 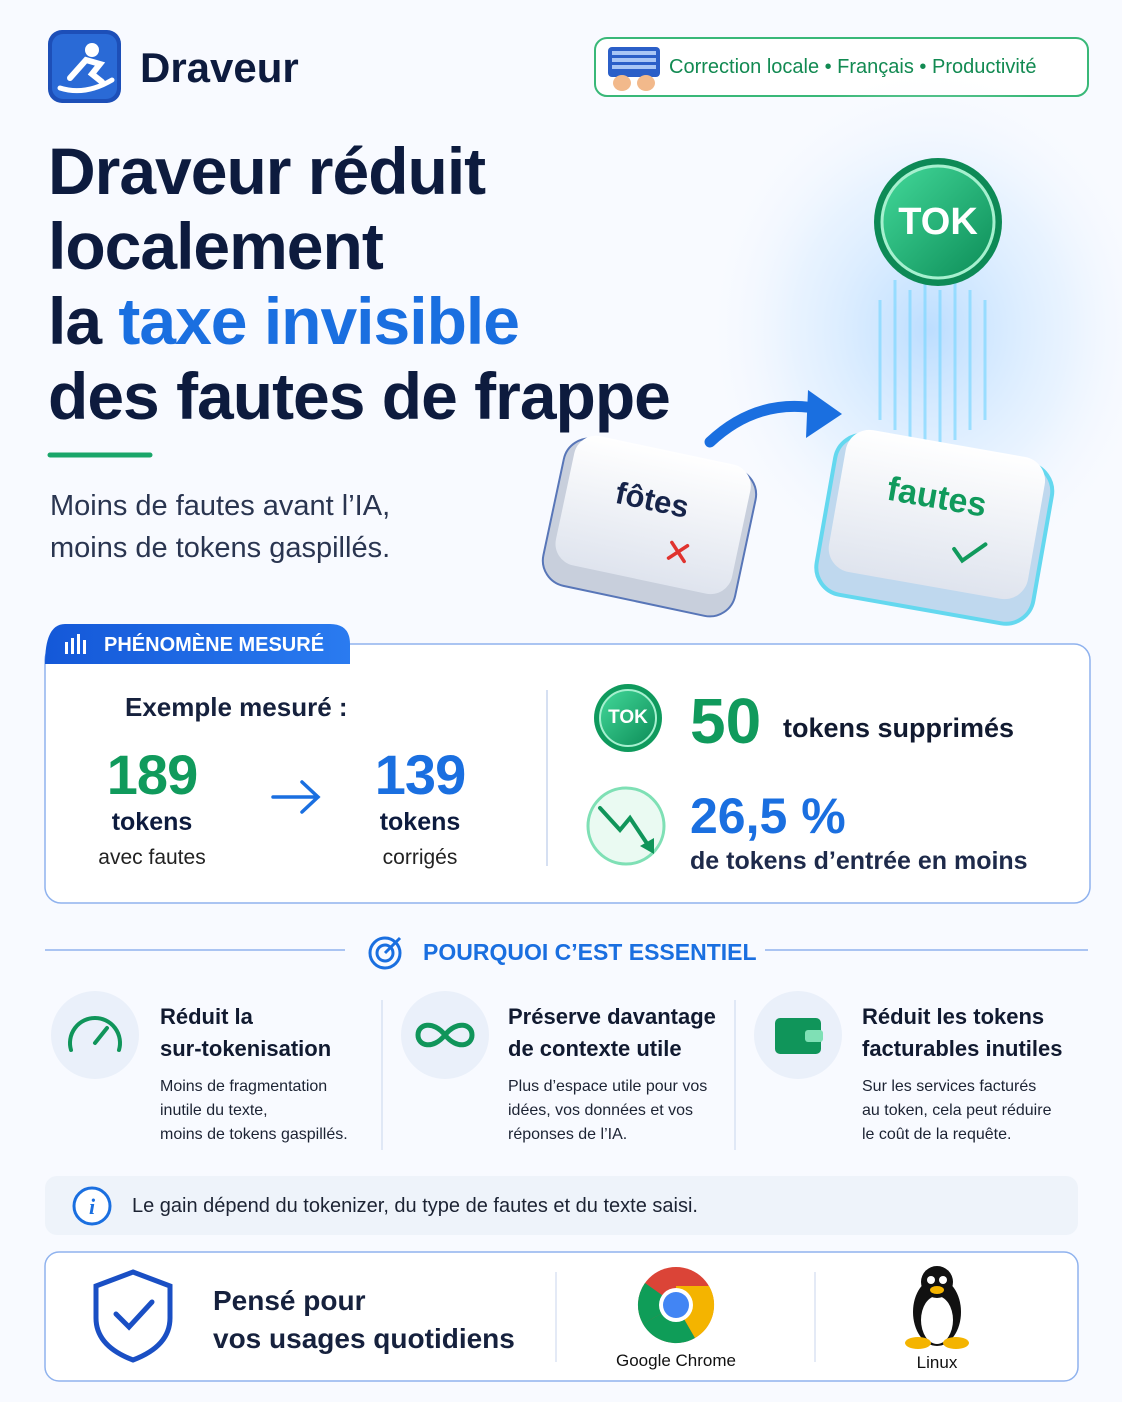 I want to click on headline-prefix: la, so click(x=75, y=321).